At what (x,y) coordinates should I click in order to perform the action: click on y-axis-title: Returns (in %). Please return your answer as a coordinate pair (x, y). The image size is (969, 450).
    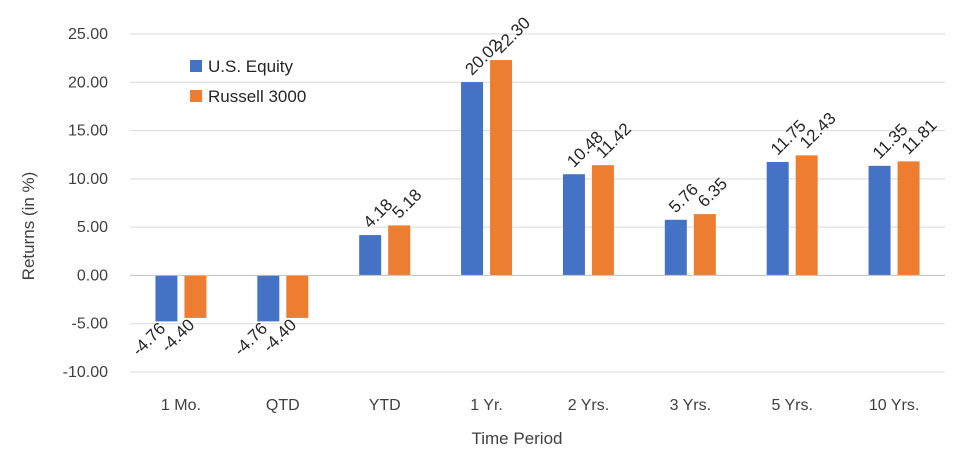
    Looking at the image, I should click on (28, 226).